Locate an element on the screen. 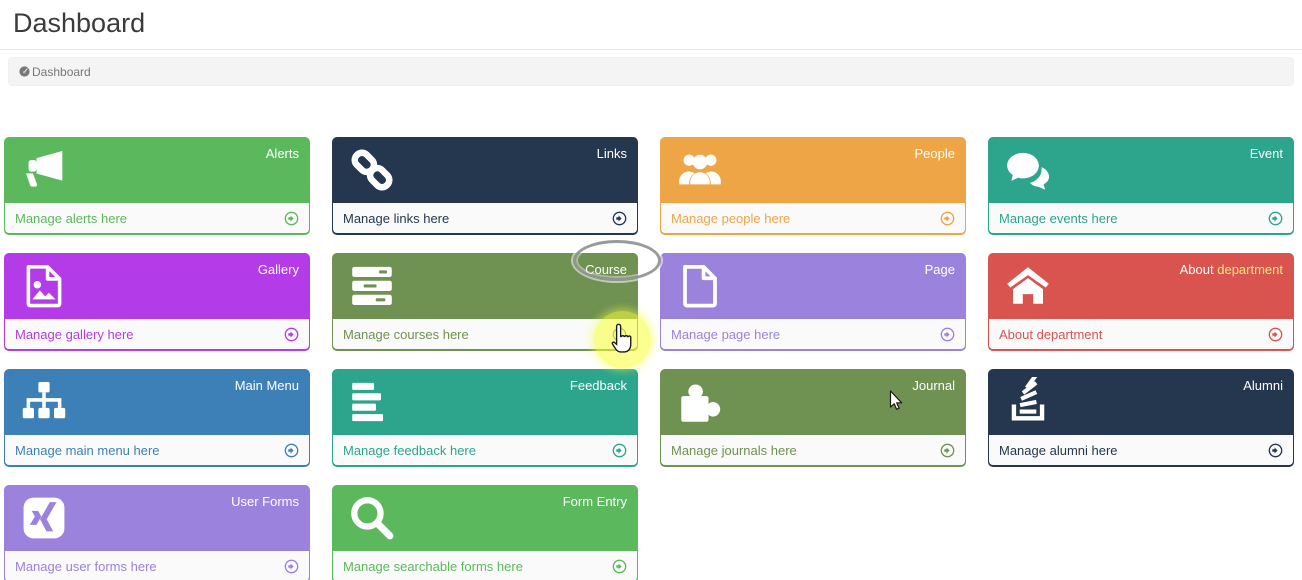 This screenshot has width=1302, height=580. card-gallery-label: Gallery is located at coordinates (278, 269).